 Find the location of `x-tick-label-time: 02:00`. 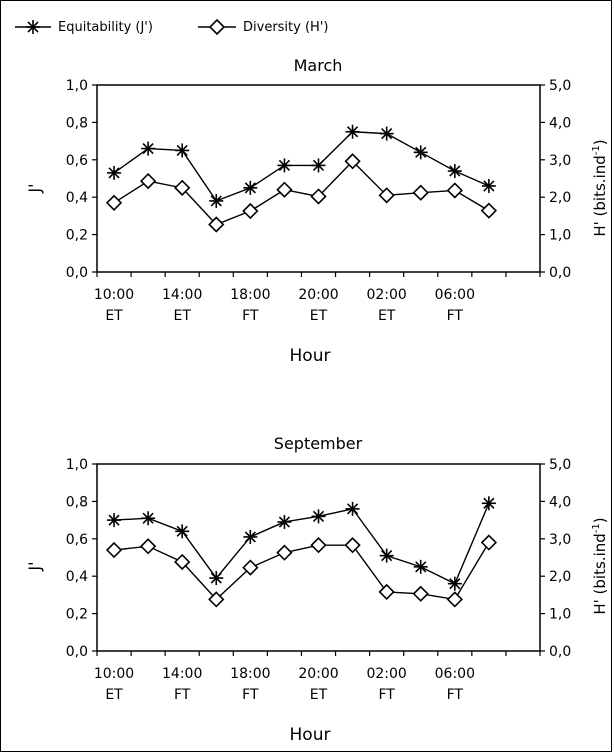

x-tick-label-time: 02:00 is located at coordinates (386, 295).